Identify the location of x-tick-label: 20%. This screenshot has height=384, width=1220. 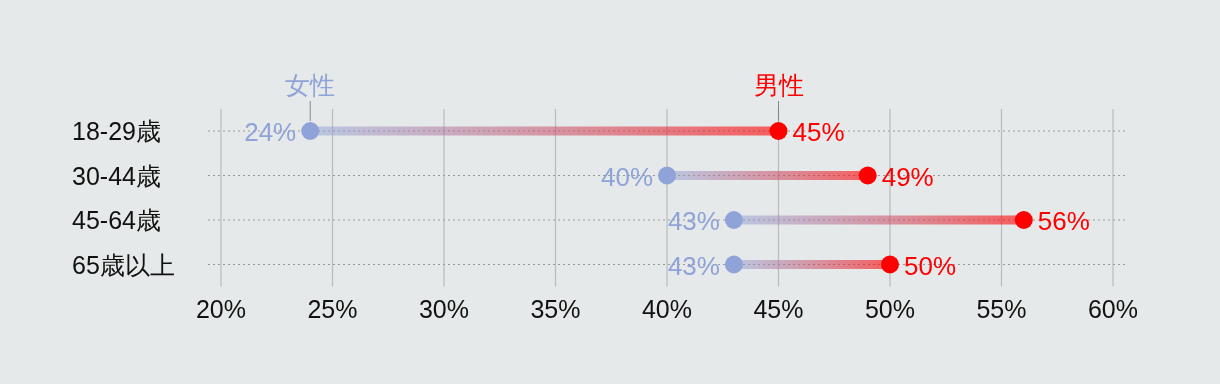
(221, 309).